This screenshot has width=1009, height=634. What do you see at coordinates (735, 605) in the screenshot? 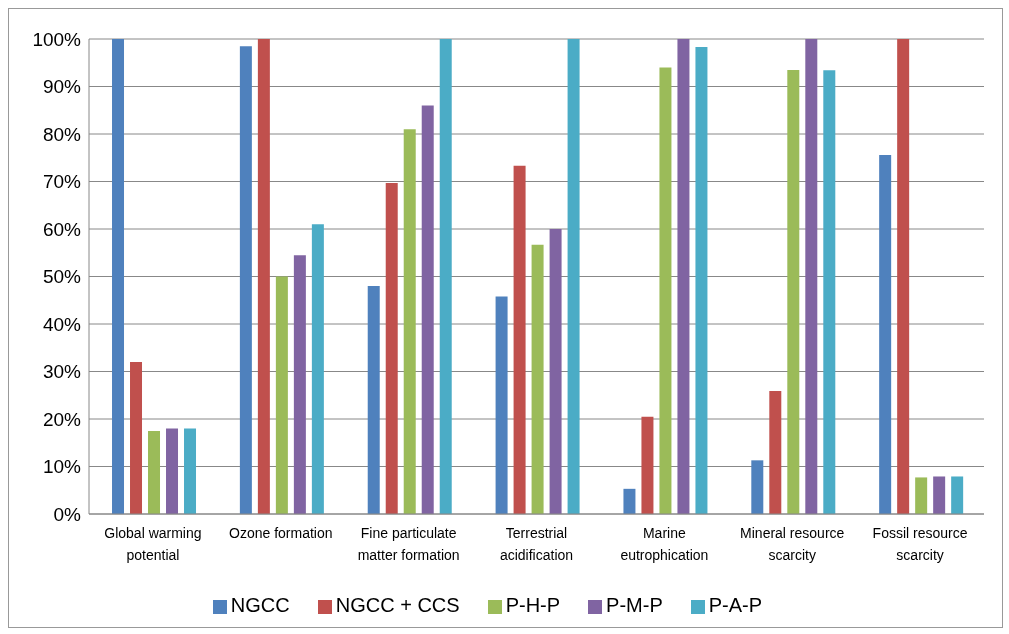
I see `legend-label: P-A-P` at bounding box center [735, 605].